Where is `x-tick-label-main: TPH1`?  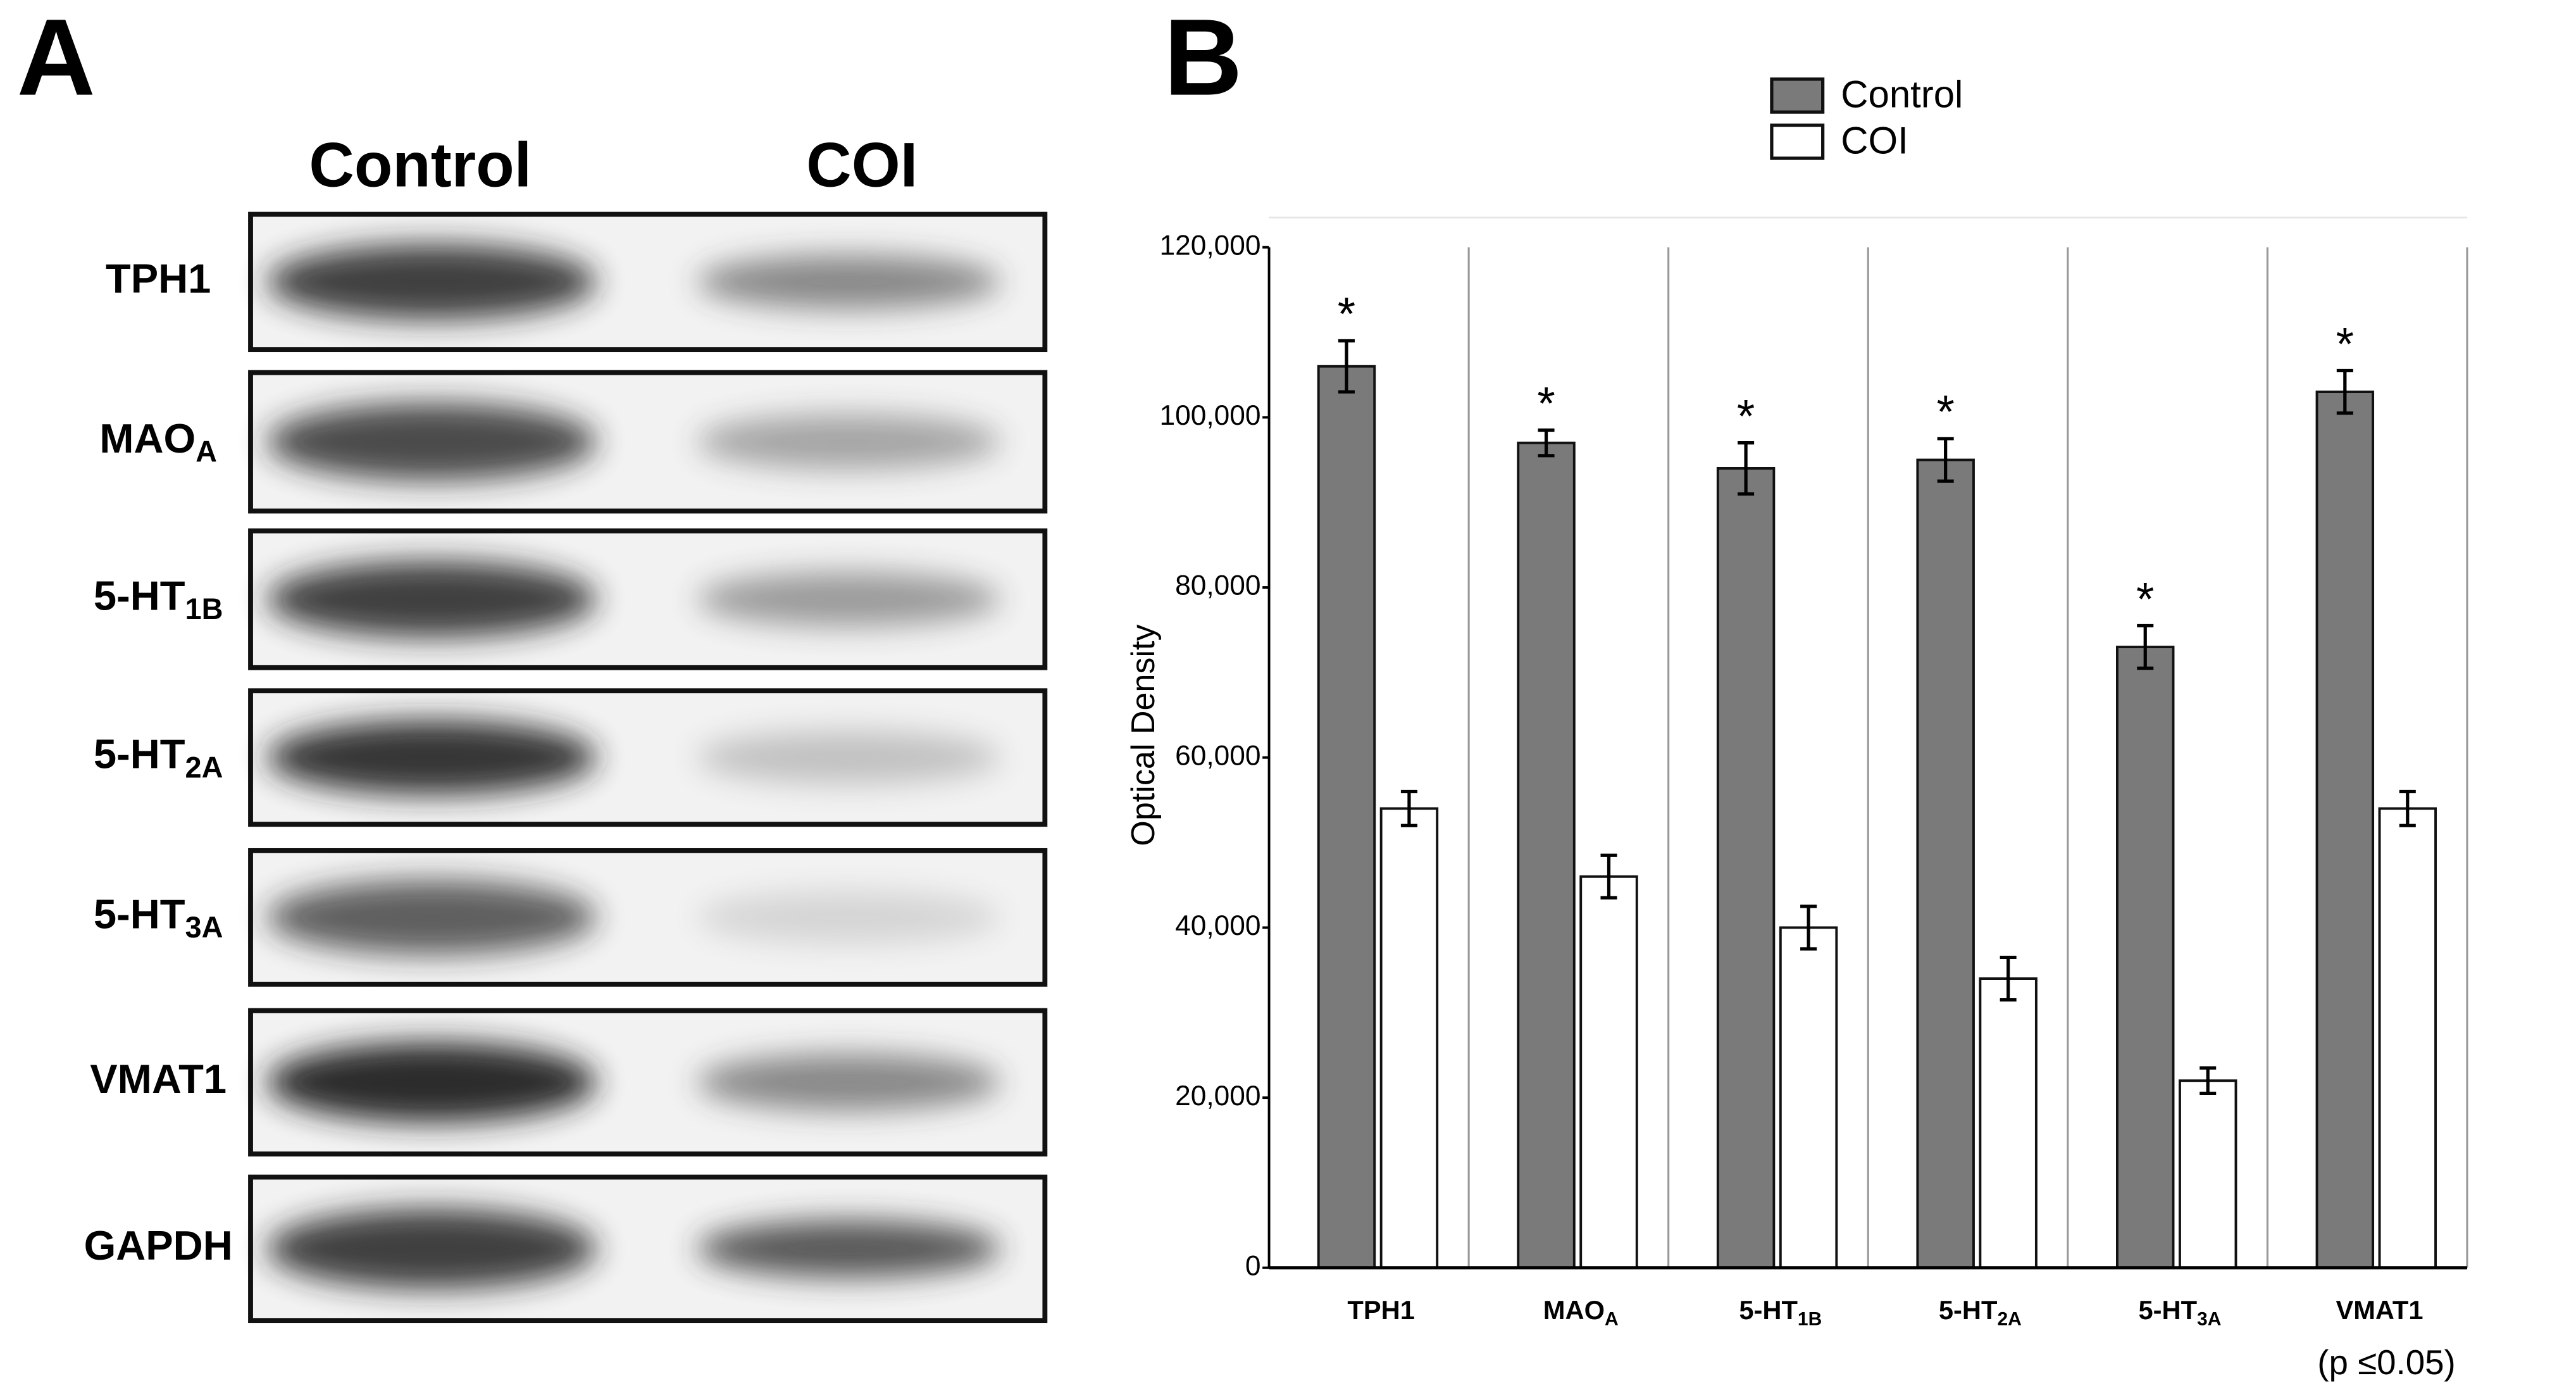 x-tick-label-main: TPH1 is located at coordinates (1381, 1310).